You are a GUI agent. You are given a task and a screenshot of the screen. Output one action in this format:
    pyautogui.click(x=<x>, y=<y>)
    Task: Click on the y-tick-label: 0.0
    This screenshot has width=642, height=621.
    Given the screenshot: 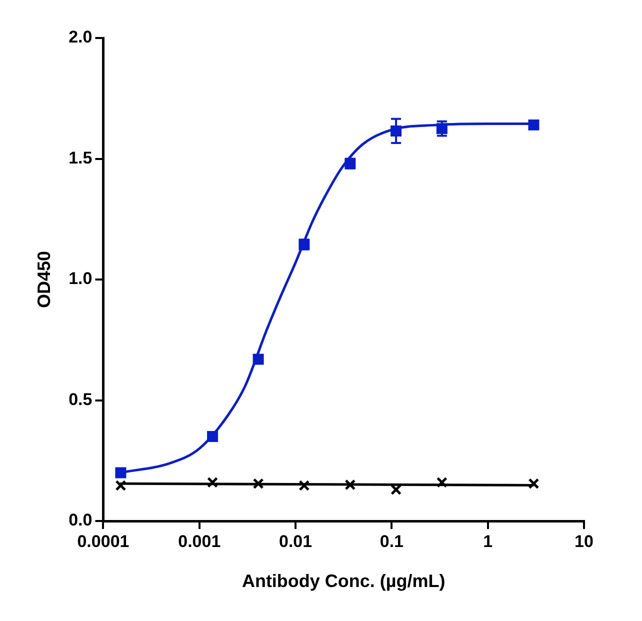 What is the action you would take?
    pyautogui.click(x=80, y=520)
    